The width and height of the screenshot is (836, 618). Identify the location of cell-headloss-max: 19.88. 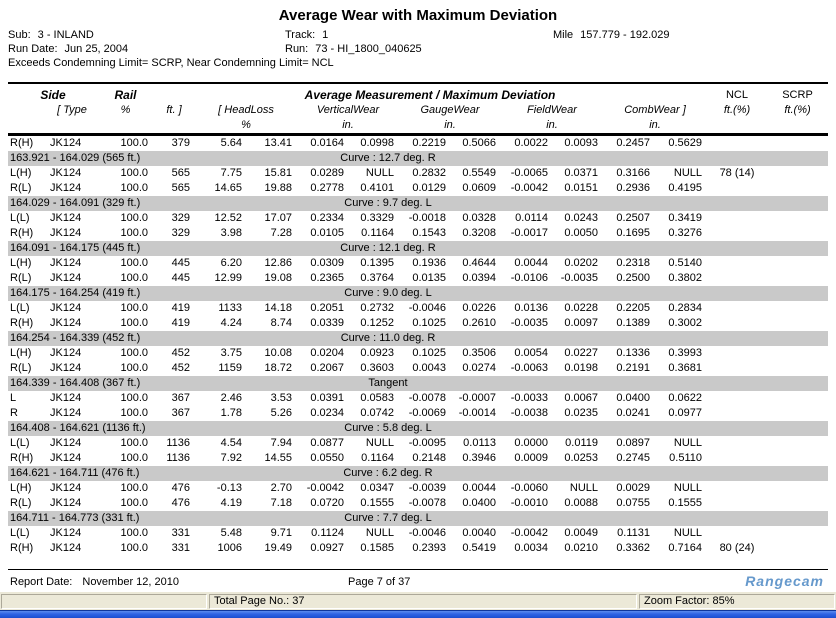
(278, 188).